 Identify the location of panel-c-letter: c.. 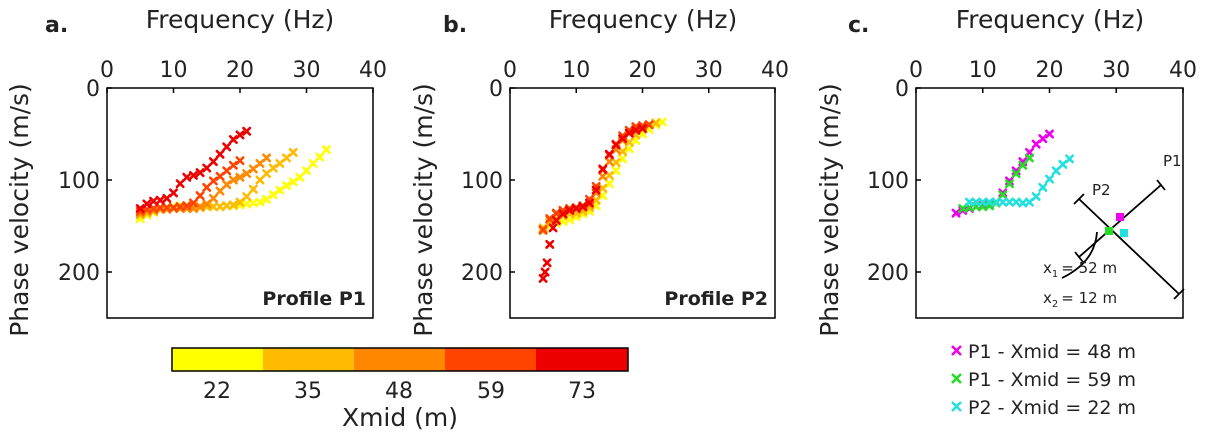
(858, 25).